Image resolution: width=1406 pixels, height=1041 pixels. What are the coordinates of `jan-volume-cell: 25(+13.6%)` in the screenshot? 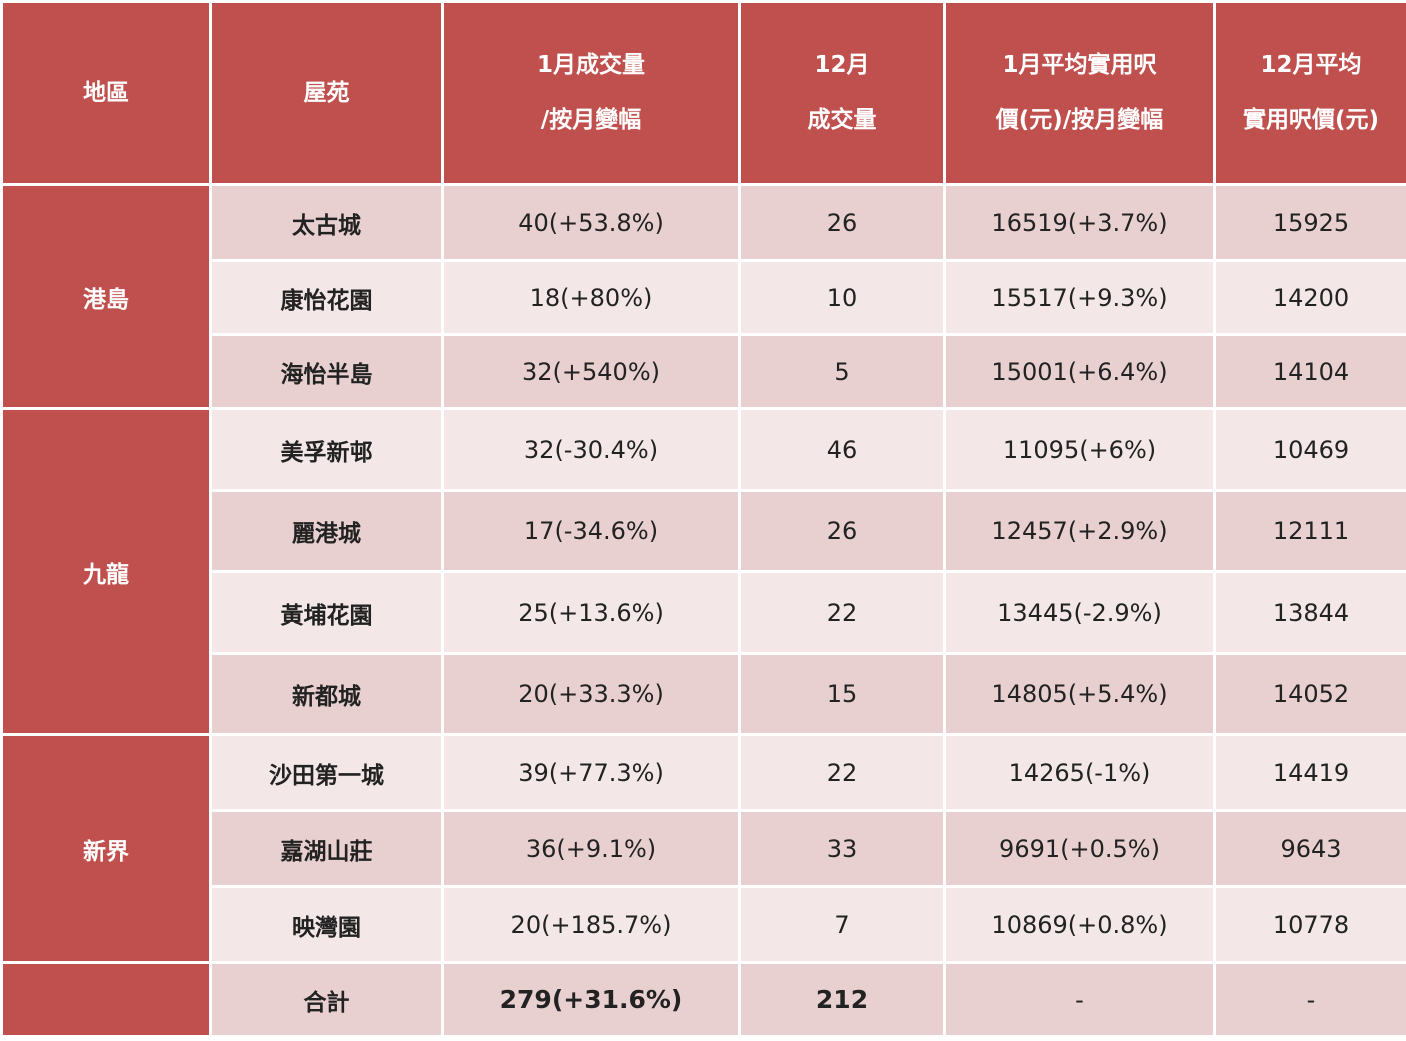 It's located at (591, 612).